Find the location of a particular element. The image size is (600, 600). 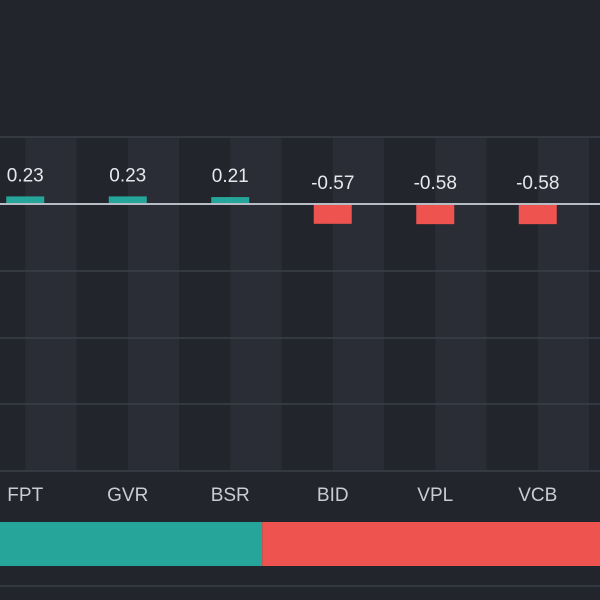

value-label-bid: -0.57 is located at coordinates (332, 183).